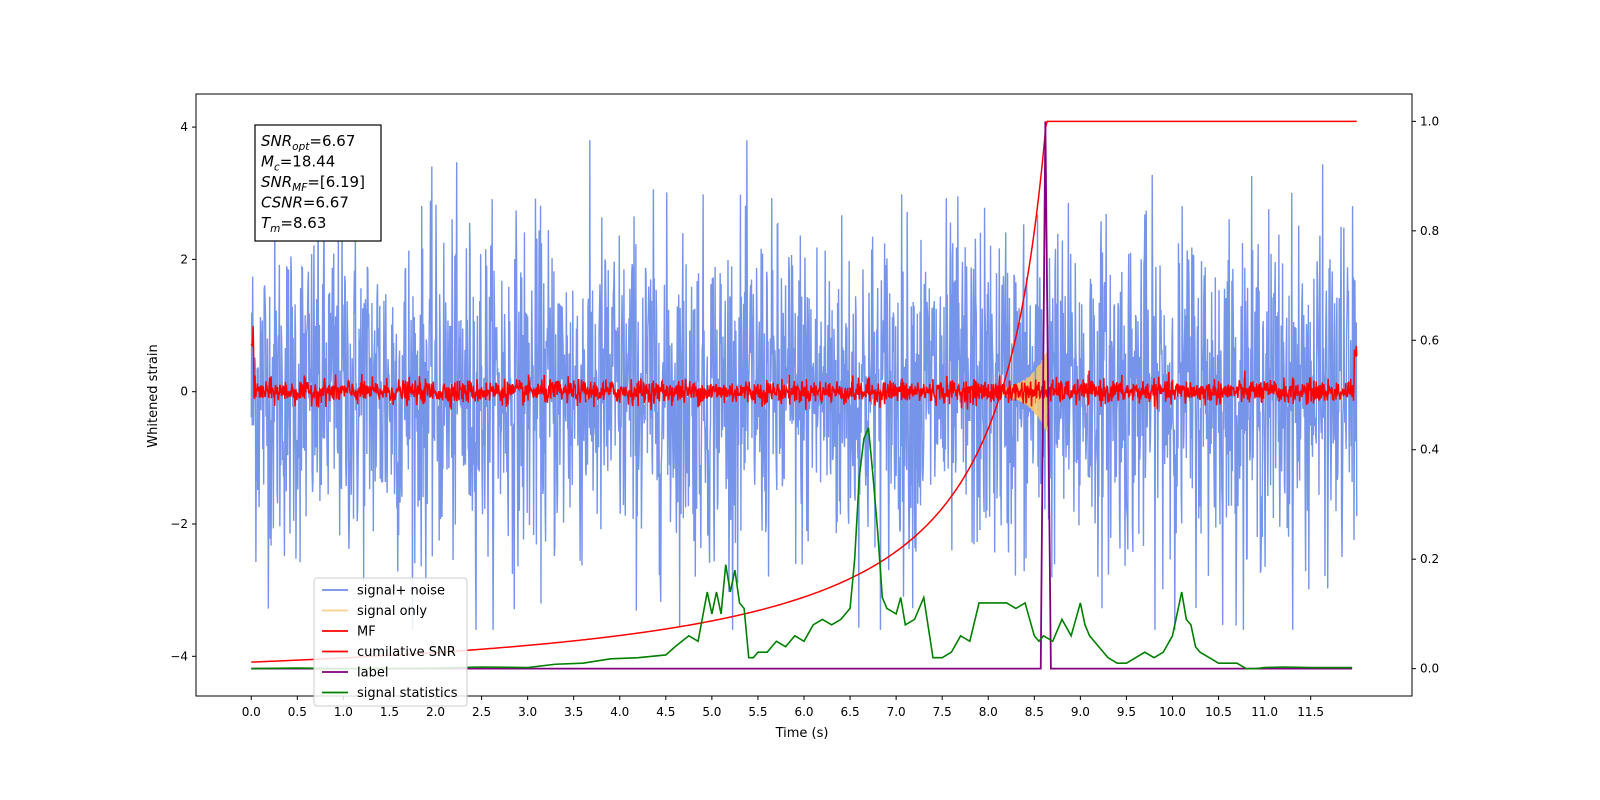  What do you see at coordinates (303, 223) in the screenshot?
I see `info-box-row-value: =8.63` at bounding box center [303, 223].